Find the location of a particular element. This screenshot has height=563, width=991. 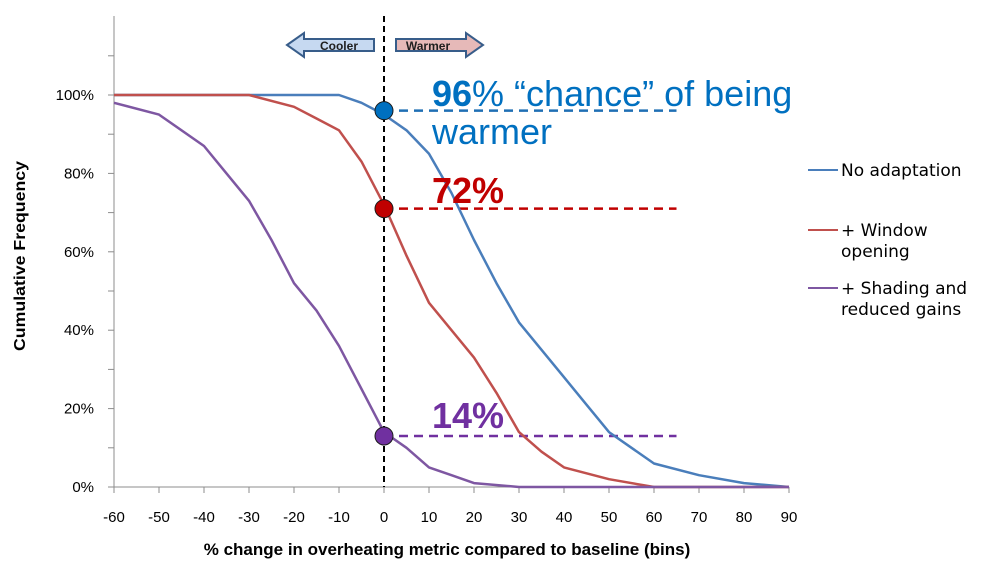

cooler-arrow-shape is located at coordinates (330, 45).